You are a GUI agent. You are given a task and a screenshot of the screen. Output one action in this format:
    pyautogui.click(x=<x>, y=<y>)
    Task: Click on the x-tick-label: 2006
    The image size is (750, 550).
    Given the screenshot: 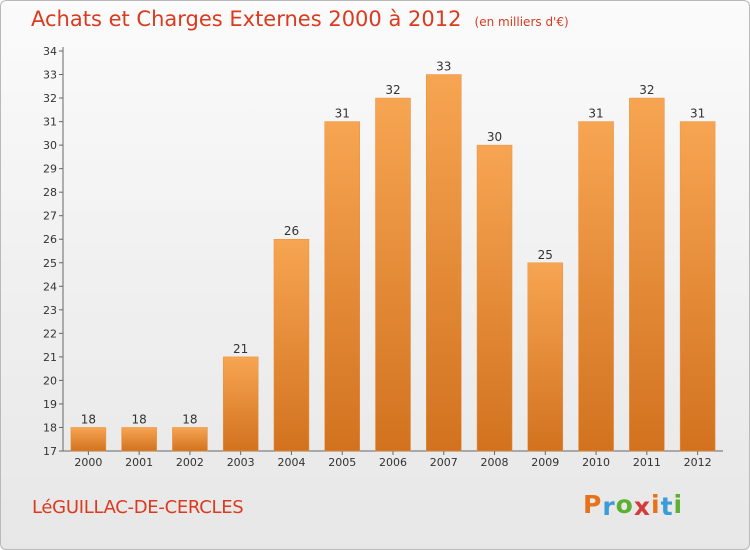 What is the action you would take?
    pyautogui.click(x=393, y=462)
    